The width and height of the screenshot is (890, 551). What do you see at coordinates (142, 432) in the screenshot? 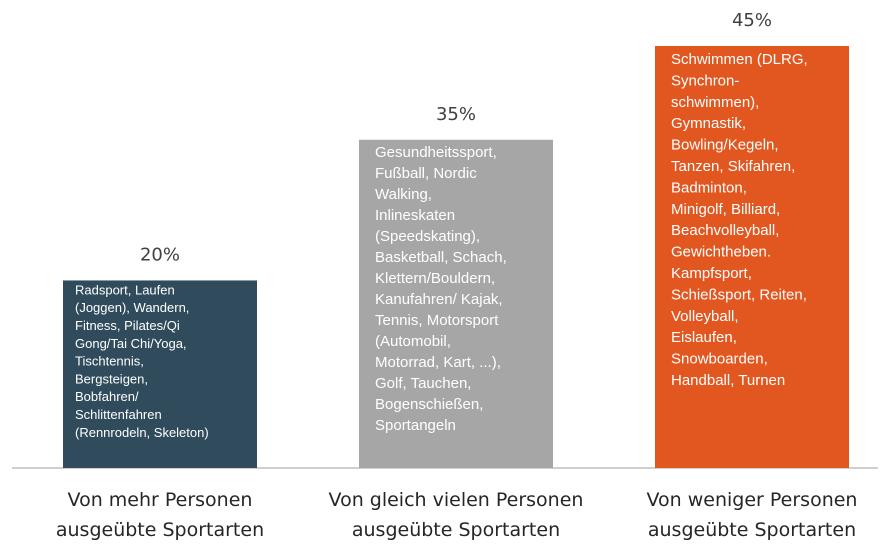
I see `bar-text: (Rennrodeln, Skeleton)` at bounding box center [142, 432].